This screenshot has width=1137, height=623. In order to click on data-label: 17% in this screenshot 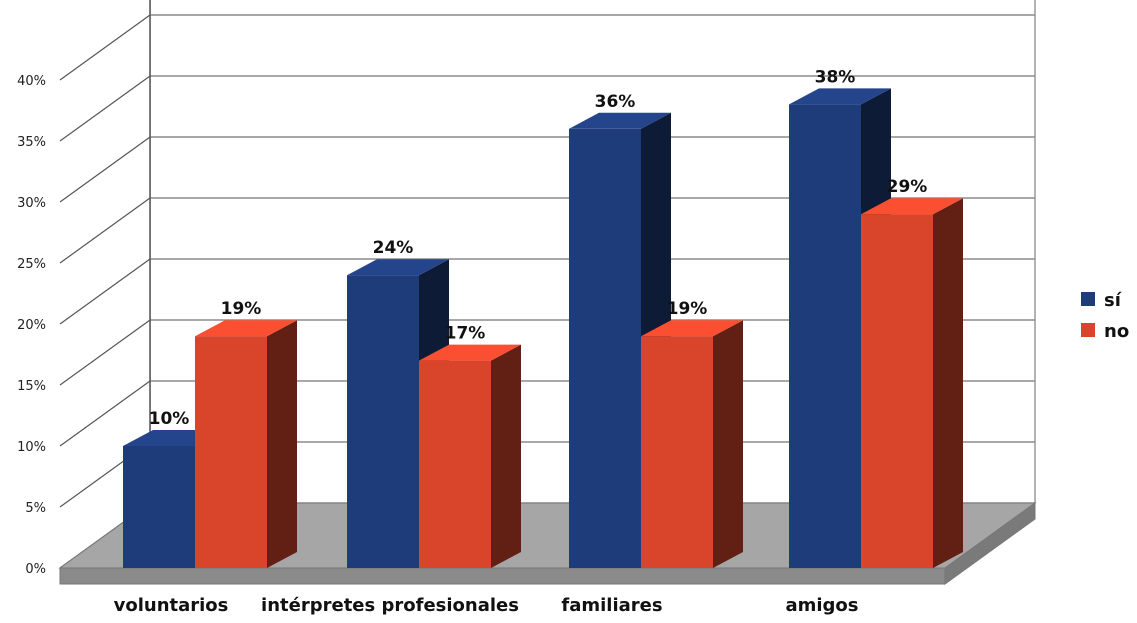, I will do `click(465, 334)`.